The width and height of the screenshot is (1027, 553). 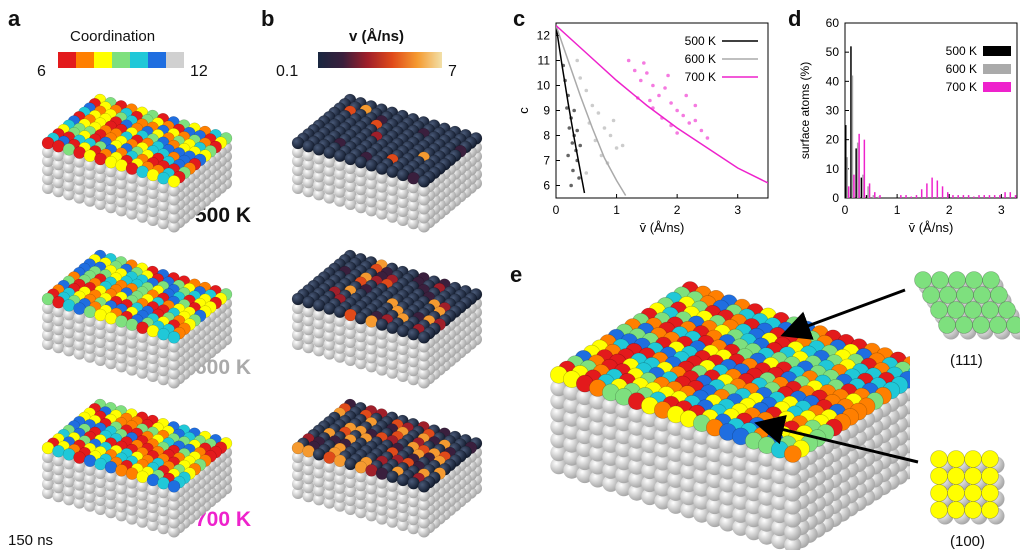 What do you see at coordinates (223, 519) in the screenshot?
I see `temperature-label-700: 700 K` at bounding box center [223, 519].